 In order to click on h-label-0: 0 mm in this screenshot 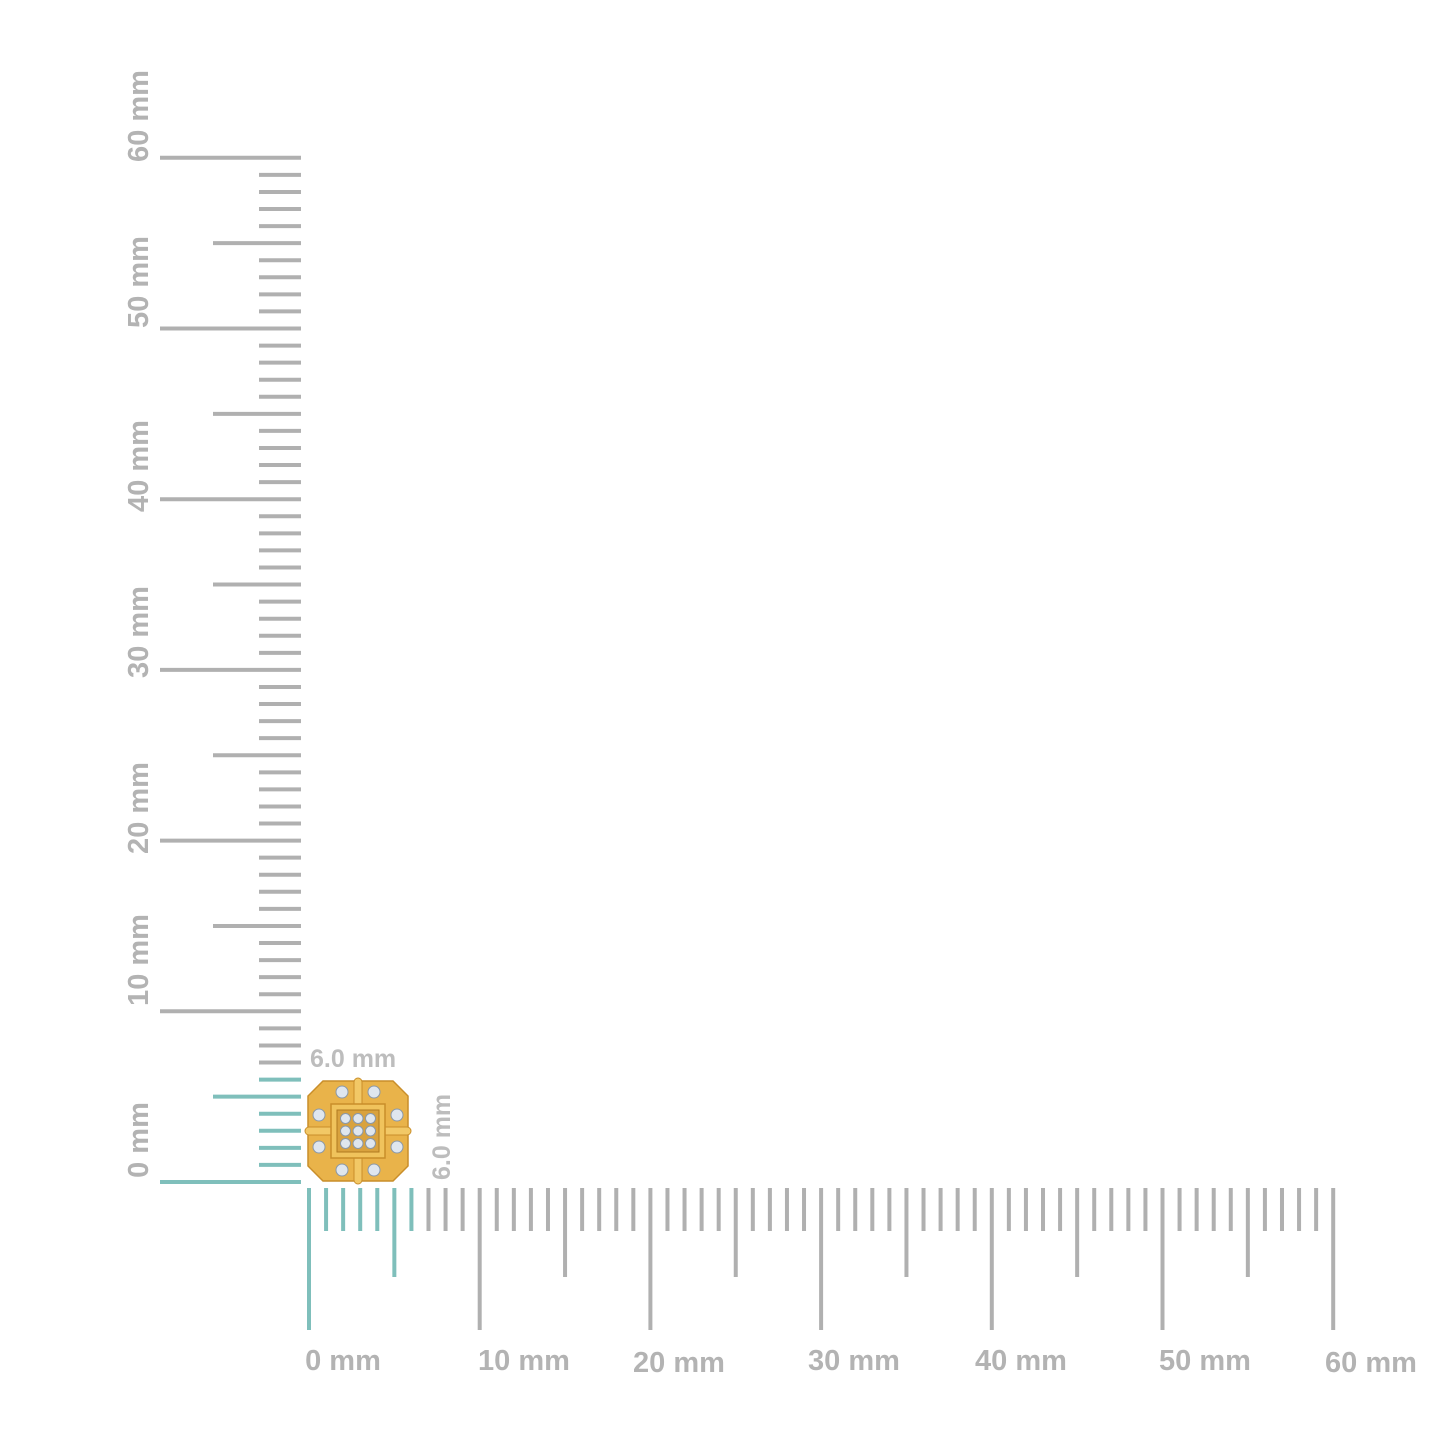, I will do `click(343, 1361)`.